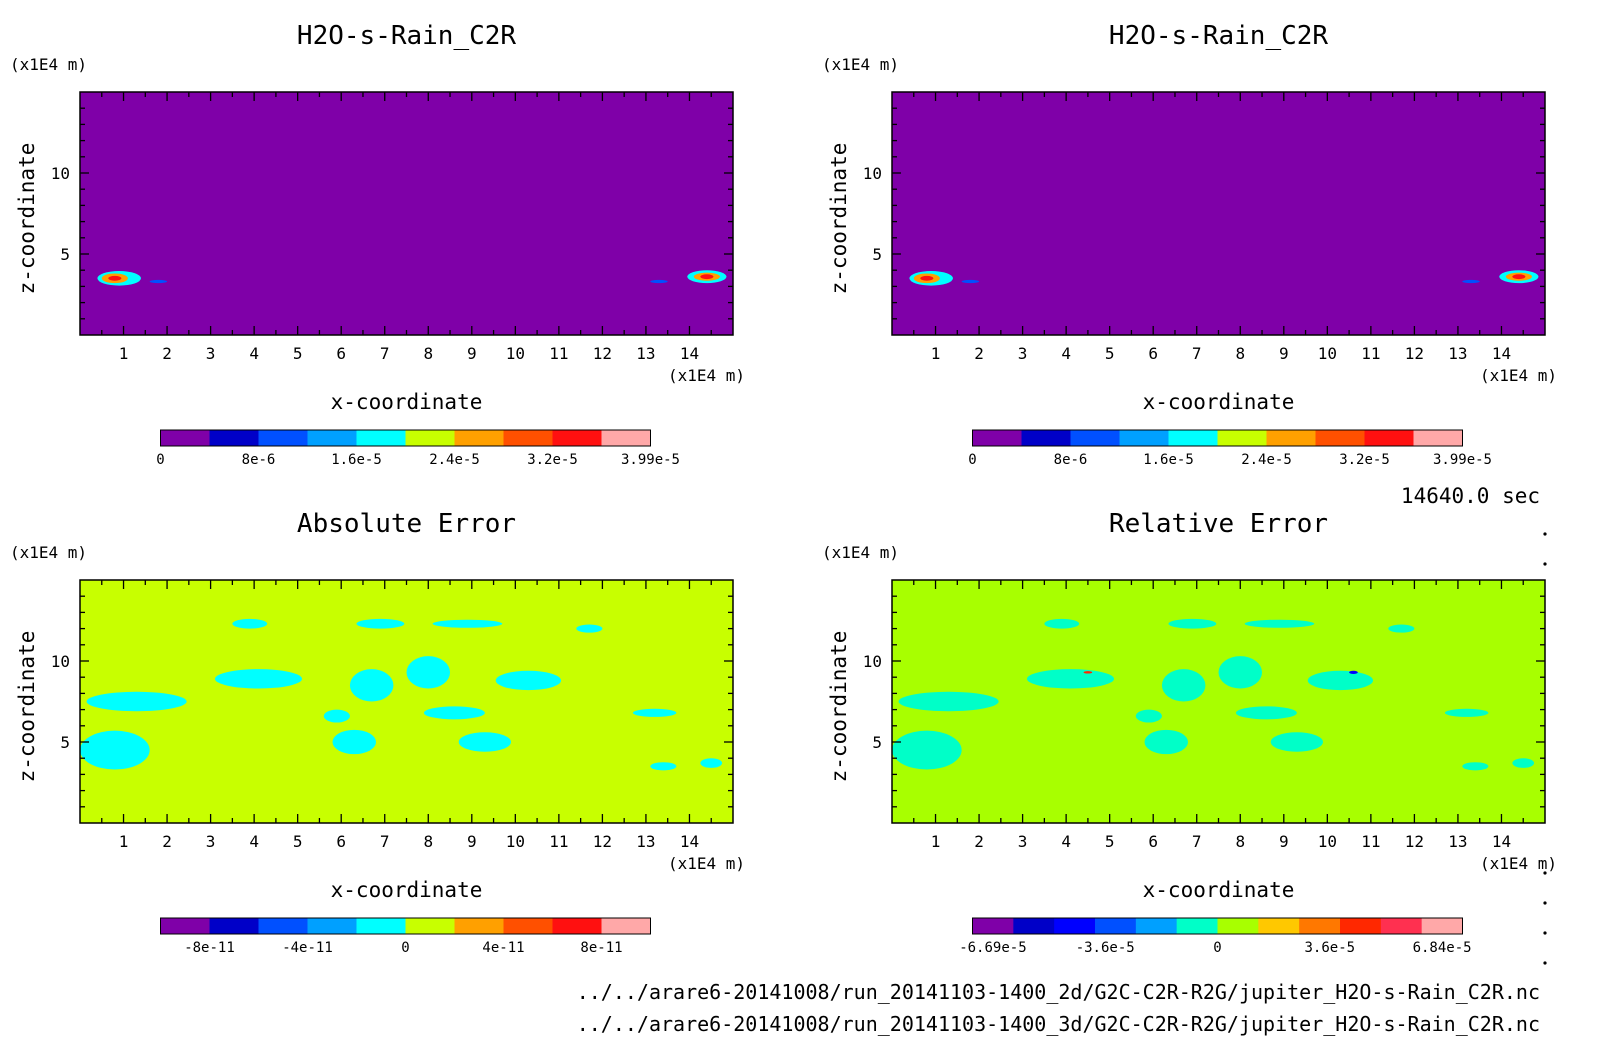 The height and width of the screenshot is (1054, 1604). Describe the element at coordinates (1545, 873) in the screenshot. I see `margin-dot` at that location.